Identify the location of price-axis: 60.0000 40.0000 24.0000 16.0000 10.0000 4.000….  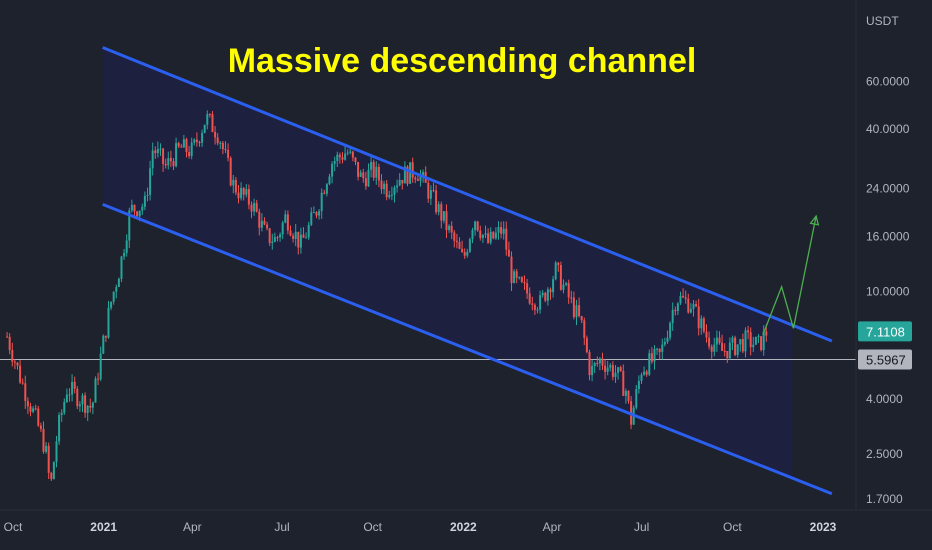
(888, 290).